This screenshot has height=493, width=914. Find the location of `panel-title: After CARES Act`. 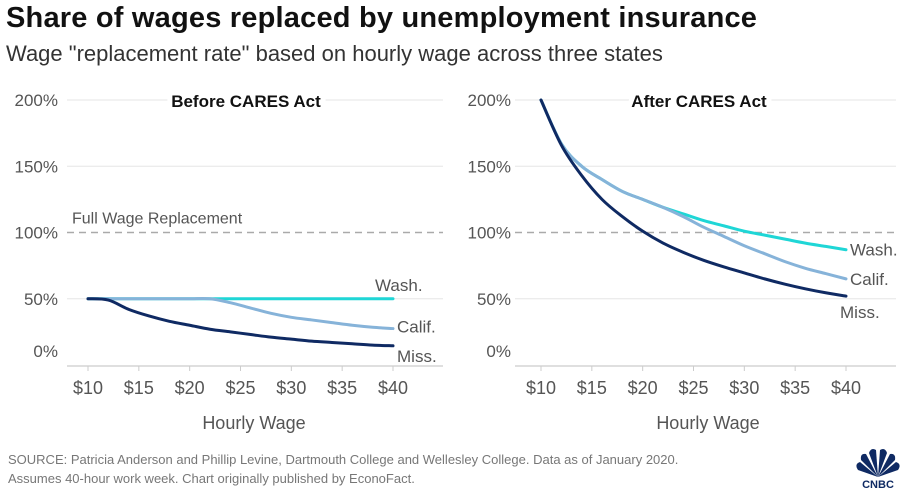

panel-title: After CARES Act is located at coordinates (699, 101).